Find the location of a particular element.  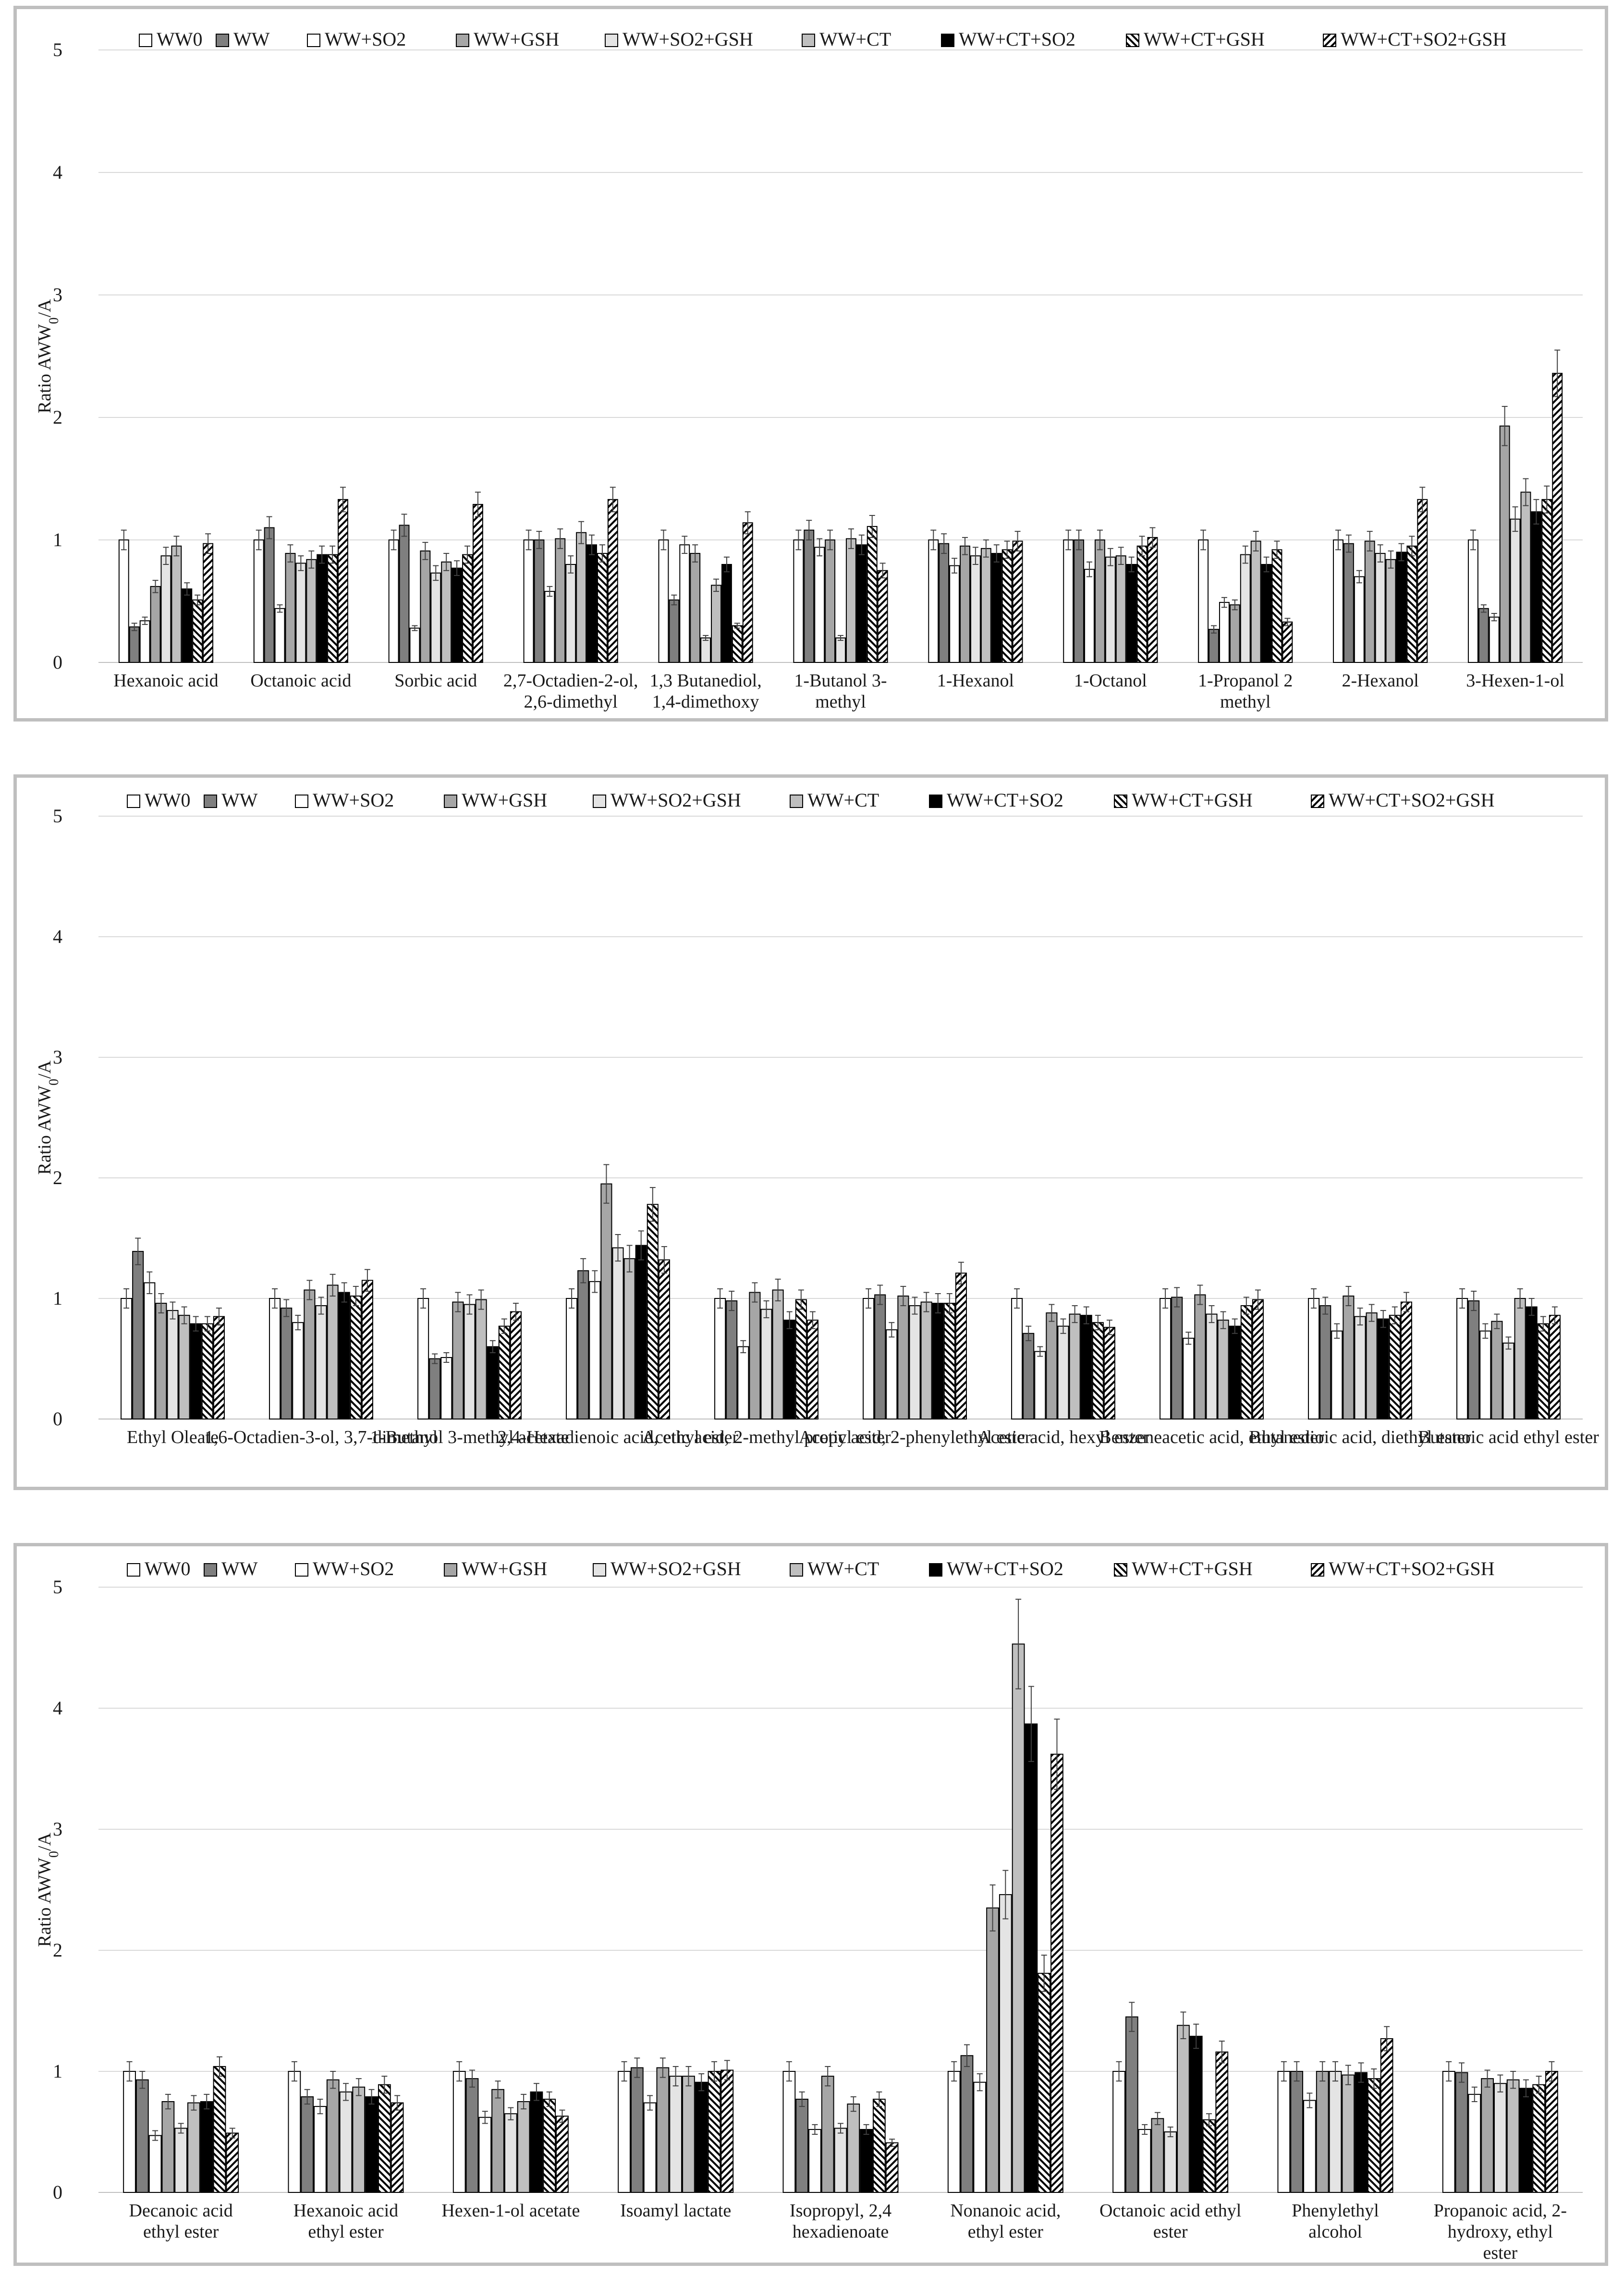

y-tick-label: 4 is located at coordinates (57, 172).